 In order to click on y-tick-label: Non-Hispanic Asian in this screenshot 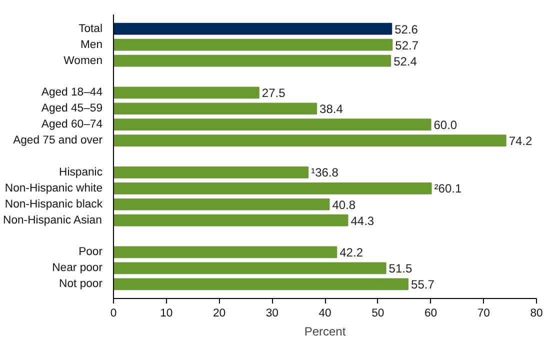, I will do `click(52, 220)`.